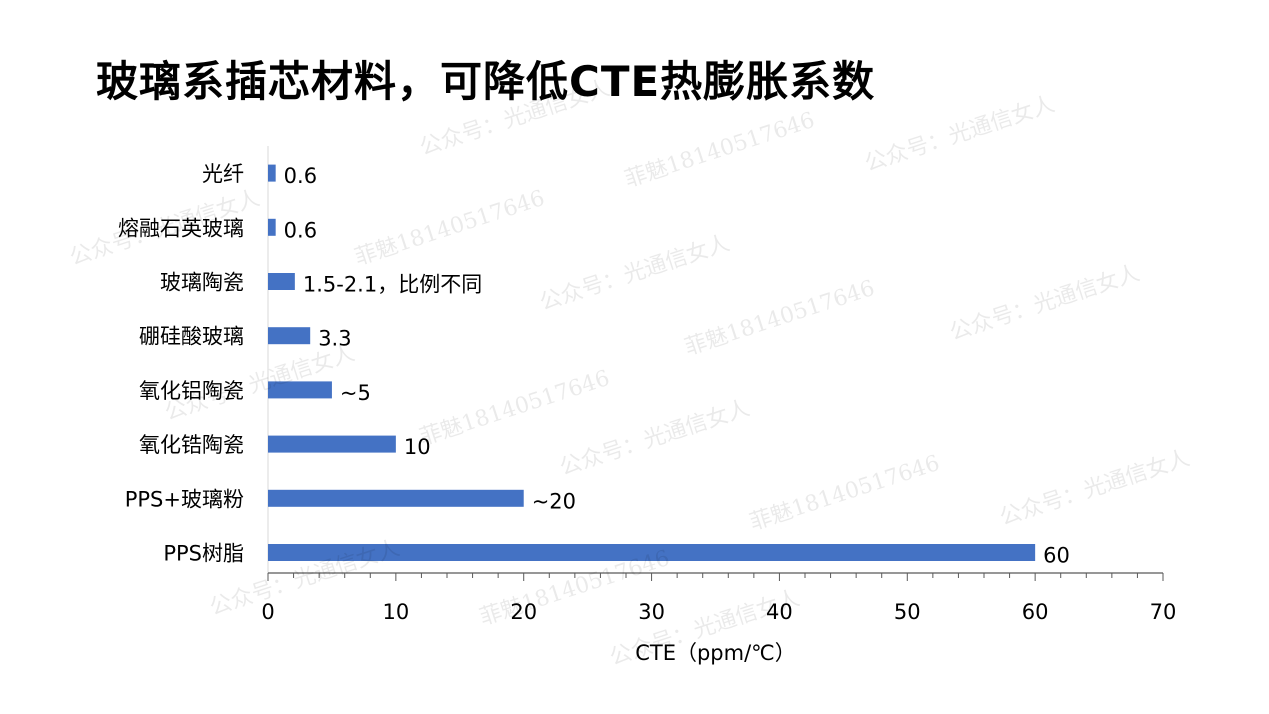 Image resolution: width=1269 pixels, height=714 pixels. Describe the element at coordinates (779, 612) in the screenshot. I see `x-tick-label: 40` at that location.